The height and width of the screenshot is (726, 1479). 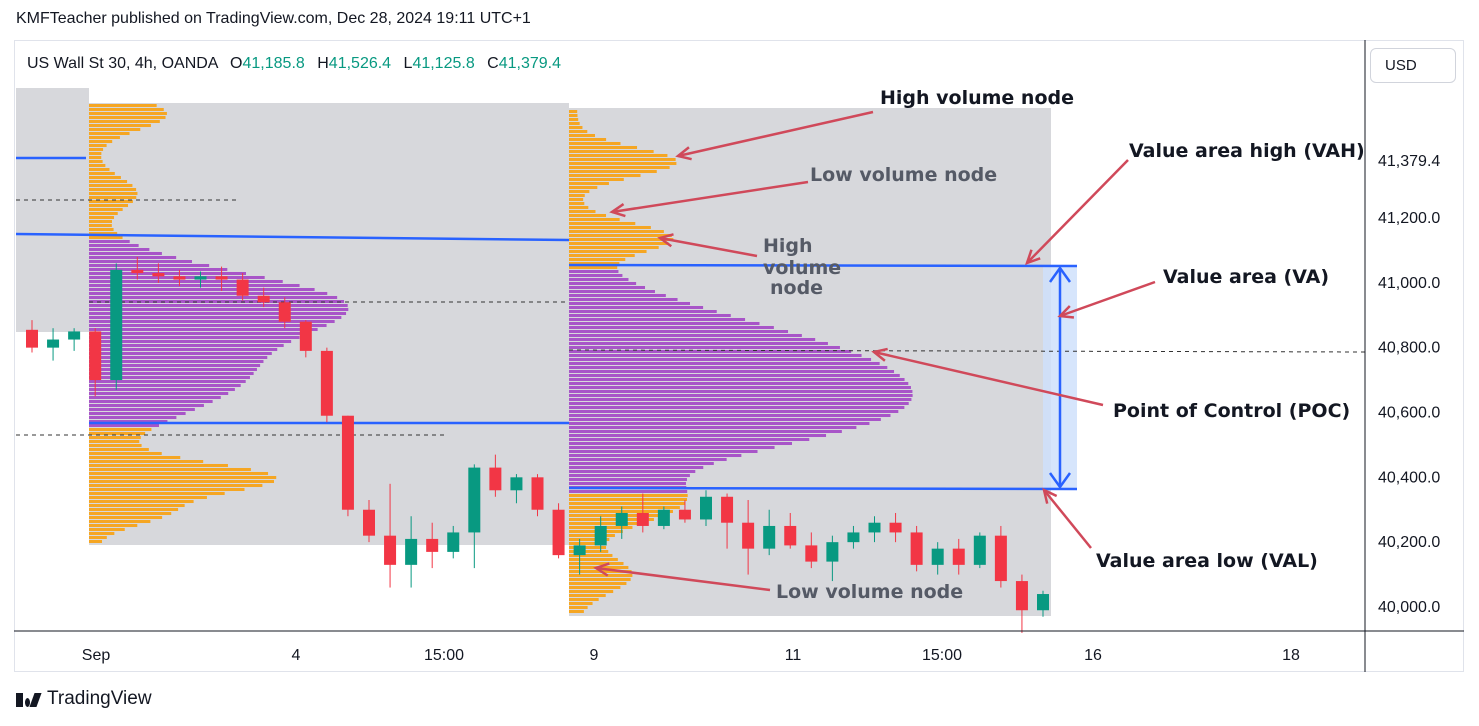 I want to click on symbol-name: US Wall St 30, 4h, OANDA, so click(x=122, y=63).